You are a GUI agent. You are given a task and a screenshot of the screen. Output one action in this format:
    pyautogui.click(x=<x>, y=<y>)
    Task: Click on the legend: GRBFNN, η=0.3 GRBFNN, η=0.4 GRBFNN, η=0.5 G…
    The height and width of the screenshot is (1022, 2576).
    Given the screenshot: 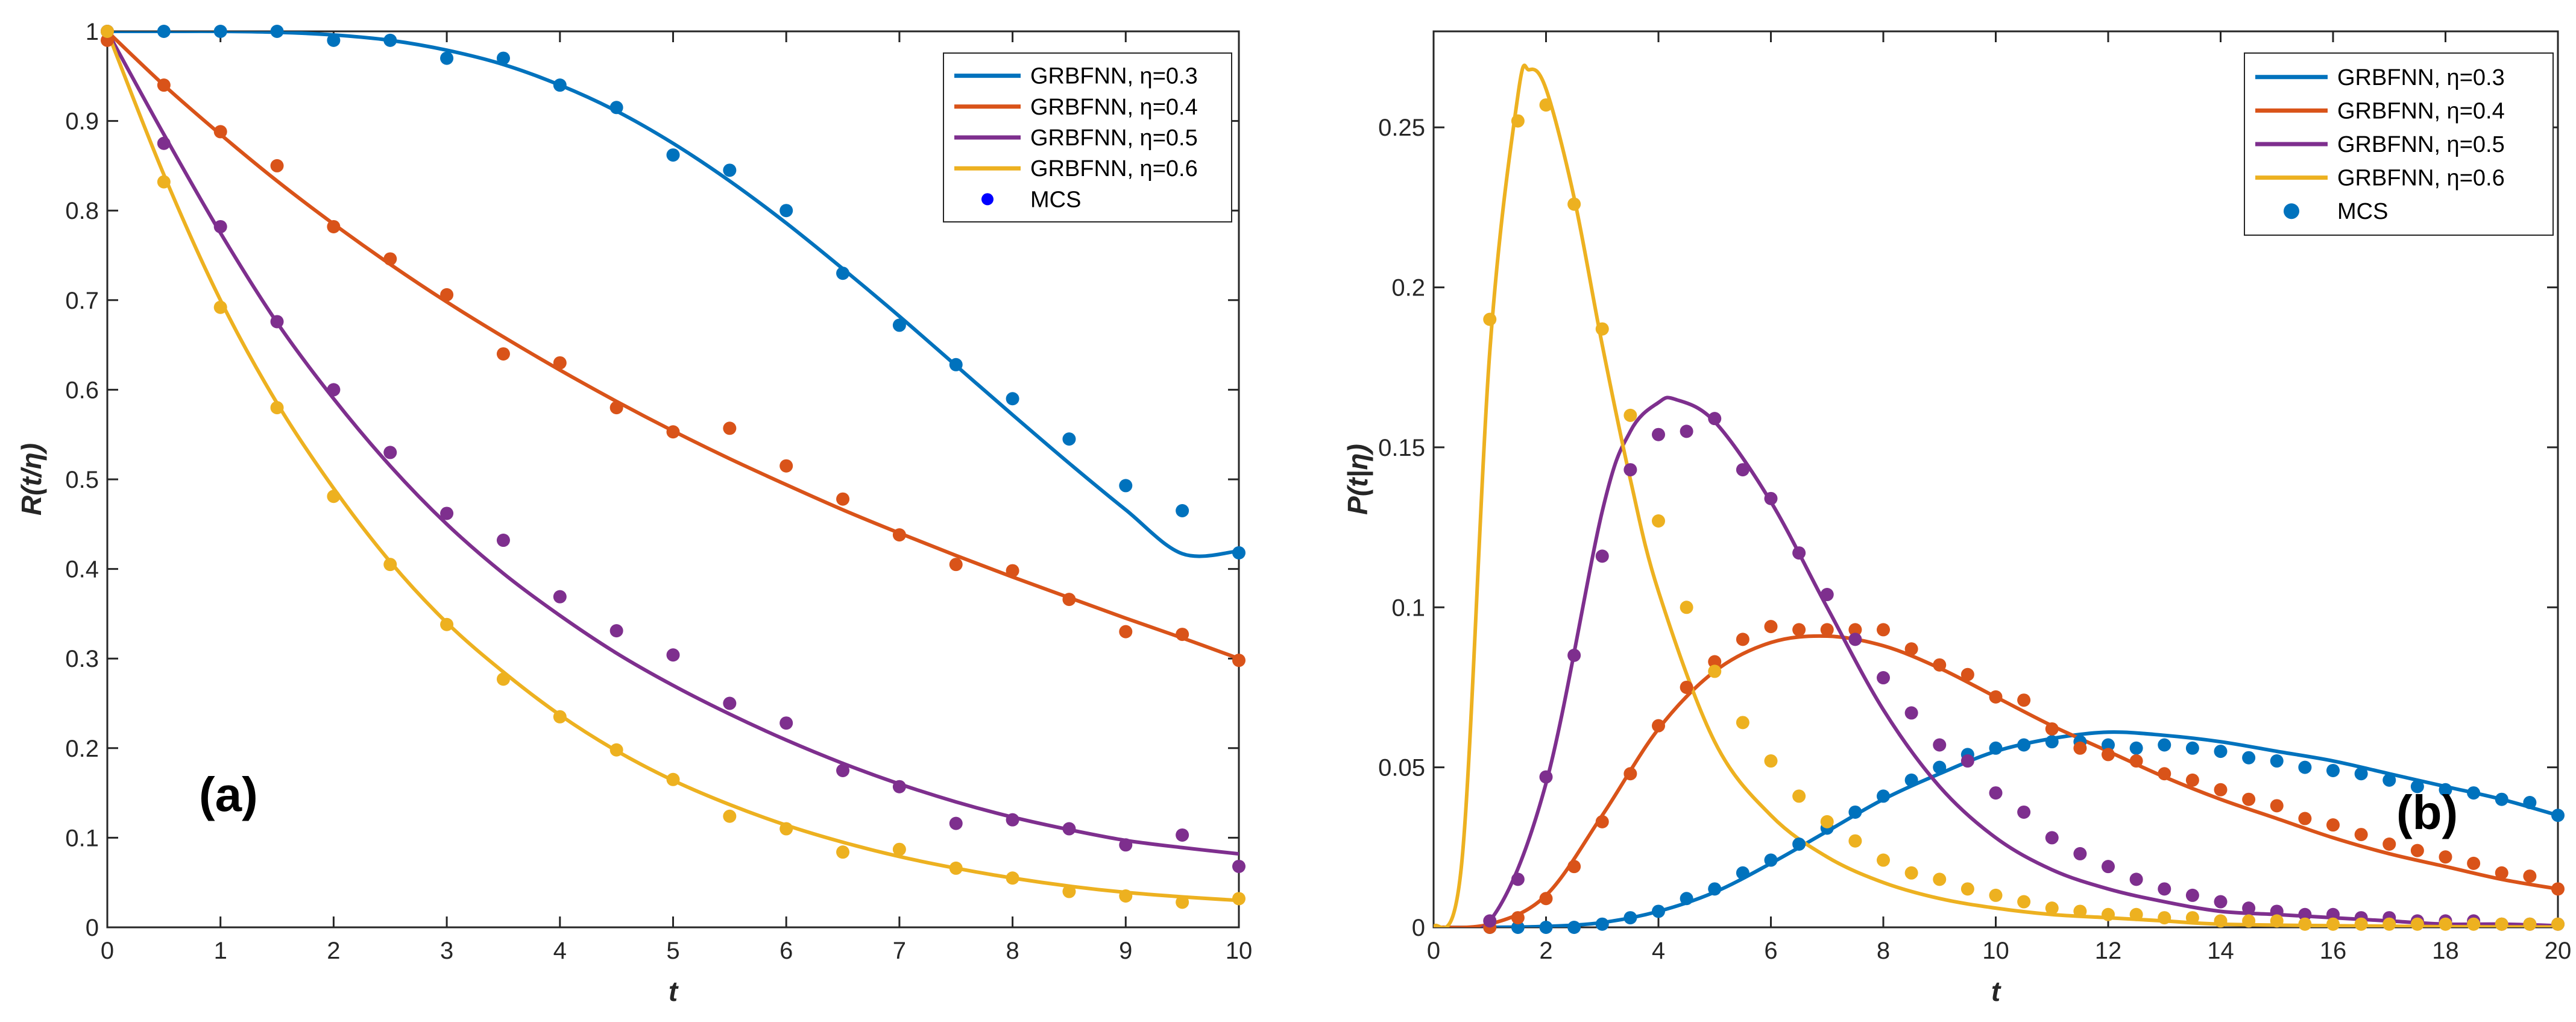 What is the action you would take?
    pyautogui.click(x=1087, y=137)
    